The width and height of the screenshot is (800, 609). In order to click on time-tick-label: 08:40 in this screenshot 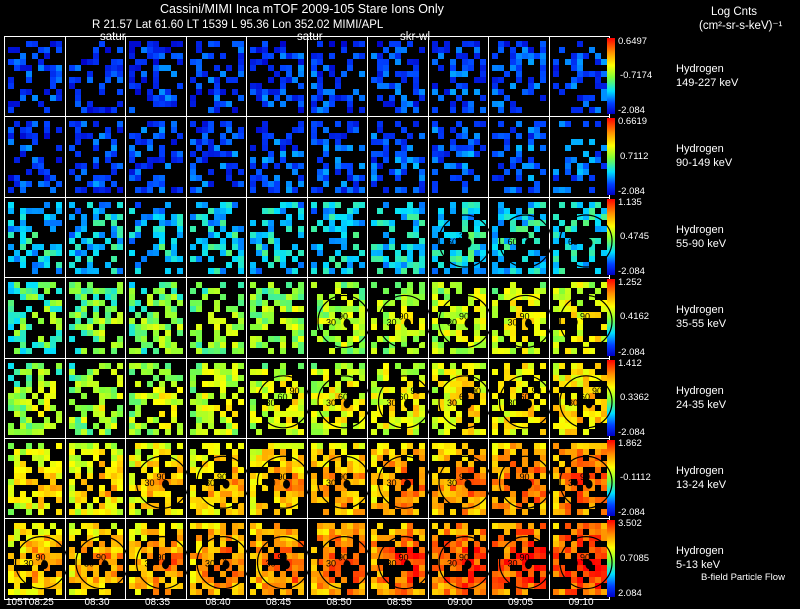, I will do `click(218, 602)`.